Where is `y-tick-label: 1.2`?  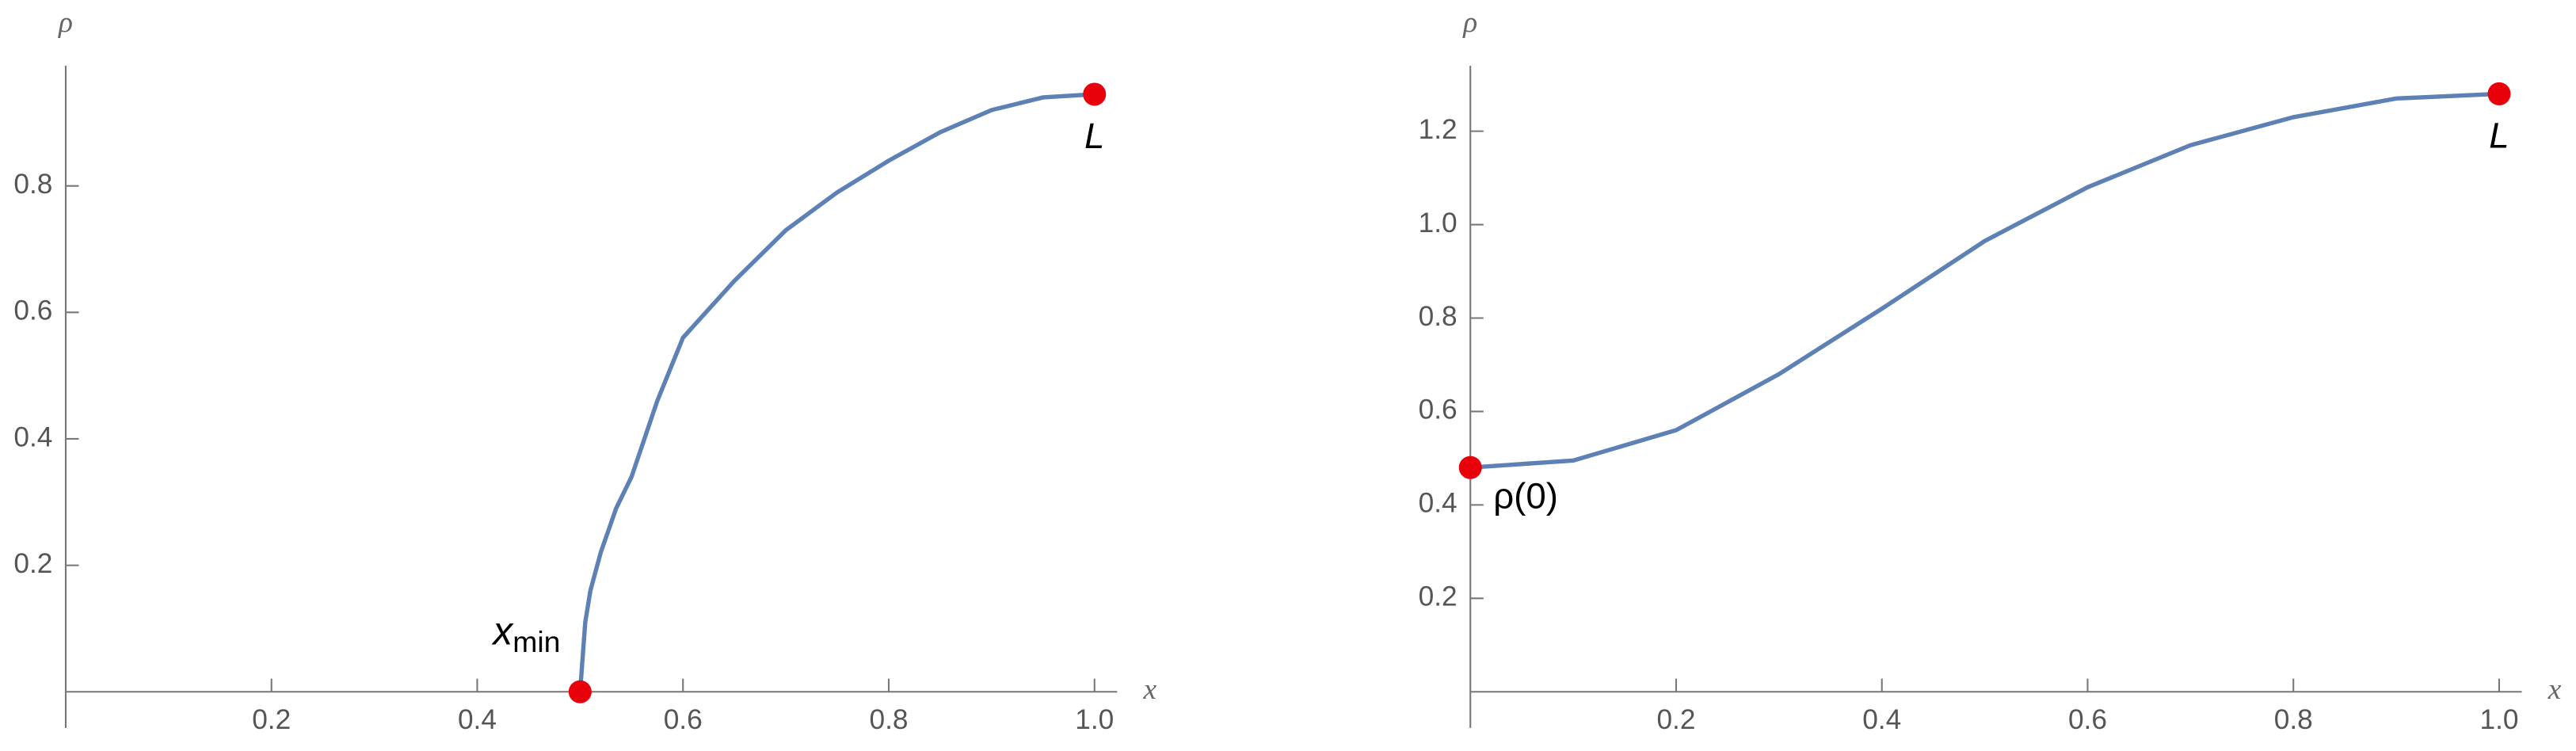 y-tick-label: 1.2 is located at coordinates (1438, 129).